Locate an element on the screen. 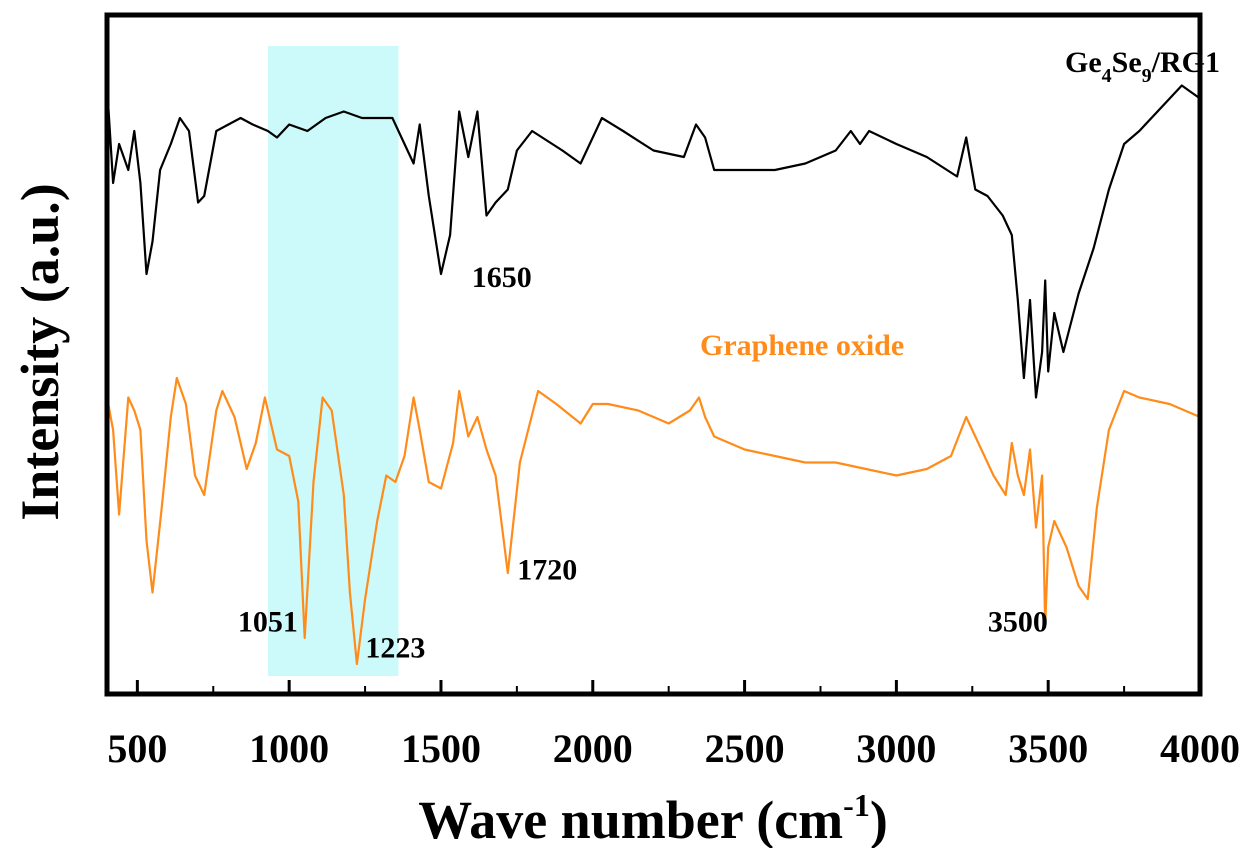  x-axis-title: Wave number (cm-1) is located at coordinates (653, 817).